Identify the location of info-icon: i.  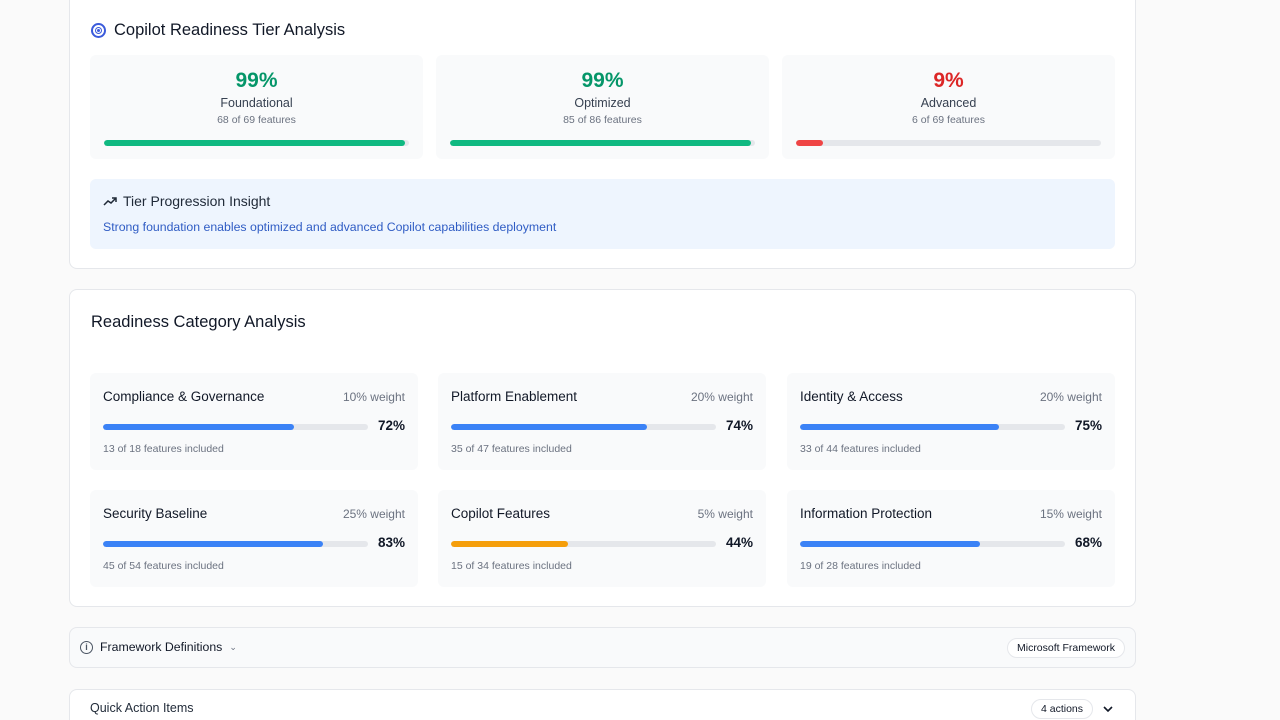
(86, 647).